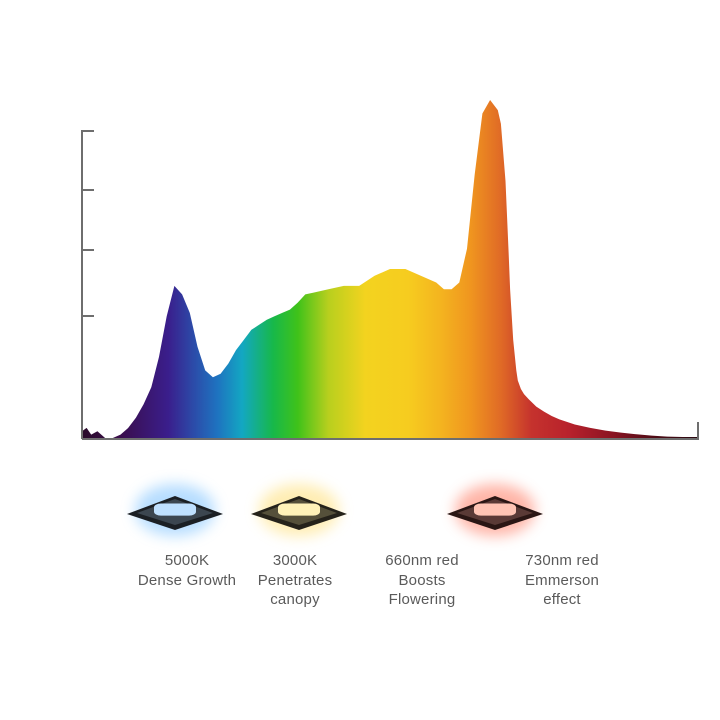  Describe the element at coordinates (187, 570) in the screenshot. I see `label-5000k: 5000K Dense Growth` at that location.